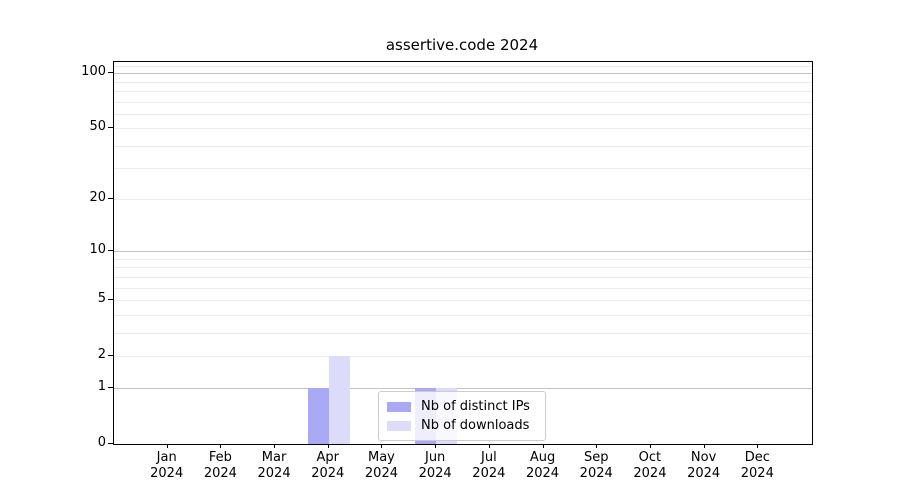 The width and height of the screenshot is (900, 500). Describe the element at coordinates (101, 299) in the screenshot. I see `y-tick-label-5: 5` at that location.